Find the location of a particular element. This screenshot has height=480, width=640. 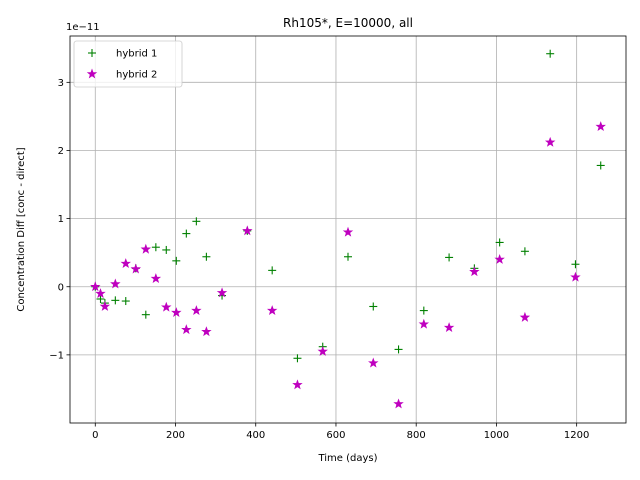

legend-item: hybrid 1 is located at coordinates (122, 54).